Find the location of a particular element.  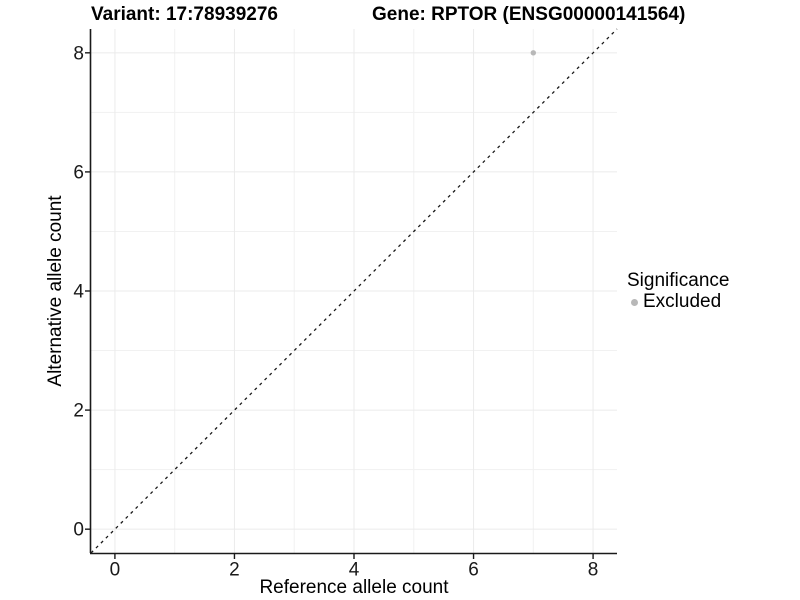

data-point is located at coordinates (533, 53).